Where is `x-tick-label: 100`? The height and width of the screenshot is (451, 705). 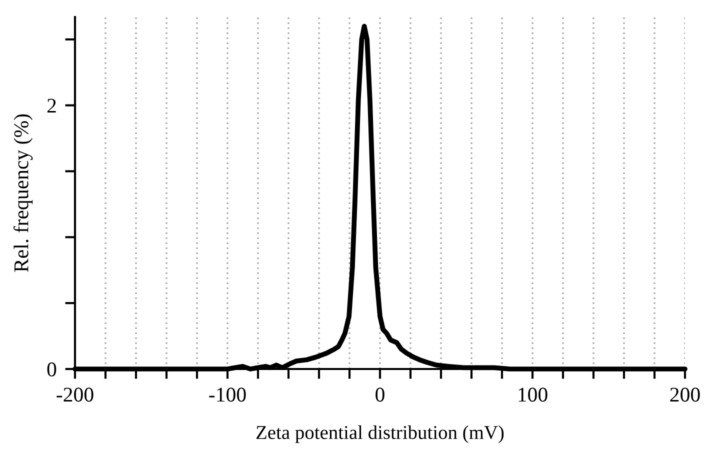 x-tick-label: 100 is located at coordinates (533, 395).